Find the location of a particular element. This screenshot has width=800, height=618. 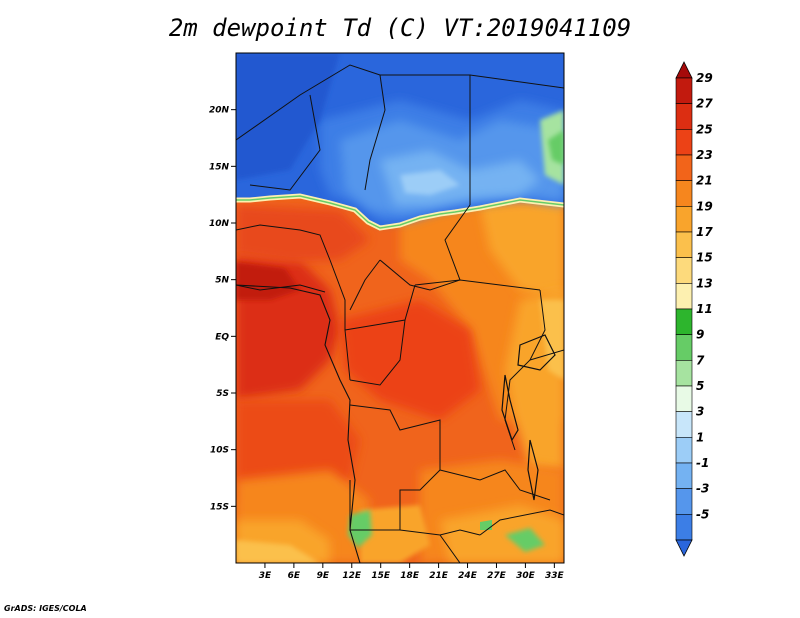

colorbar-label: 5 is located at coordinates (700, 386).